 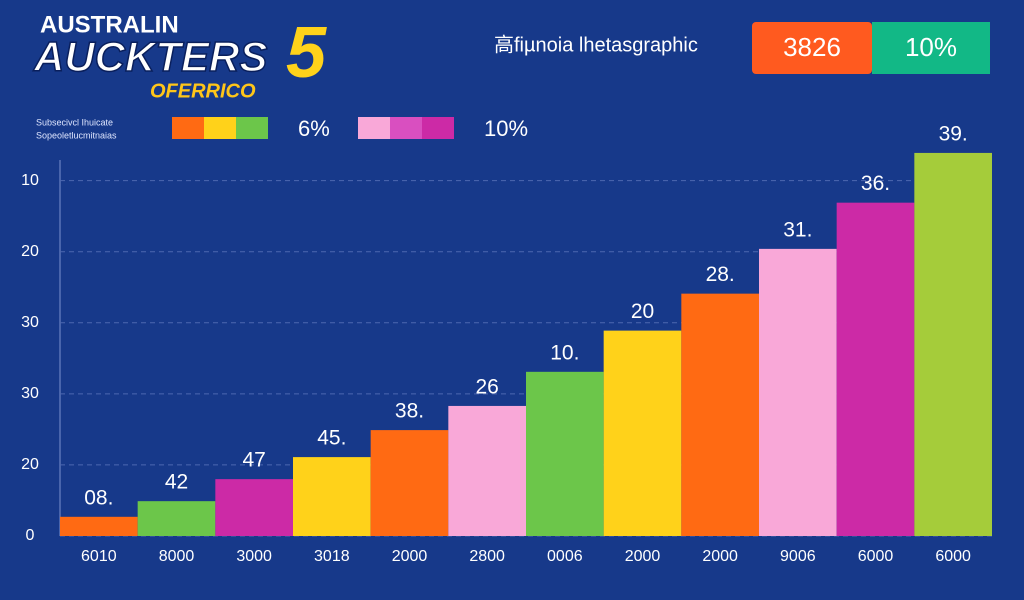 What do you see at coordinates (565, 556) in the screenshot?
I see `x-tick-label: 0006` at bounding box center [565, 556].